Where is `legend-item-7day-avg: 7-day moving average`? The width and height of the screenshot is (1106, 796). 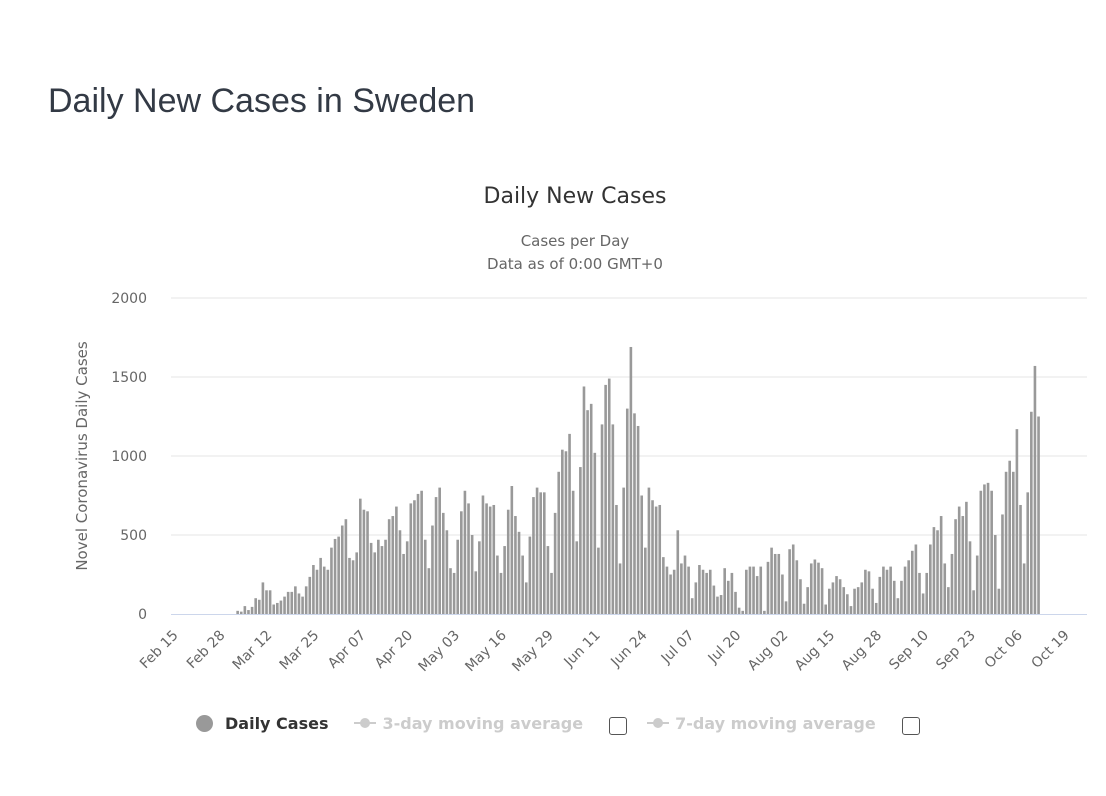 legend-item-7day-avg: 7-day moving average is located at coordinates (761, 723).